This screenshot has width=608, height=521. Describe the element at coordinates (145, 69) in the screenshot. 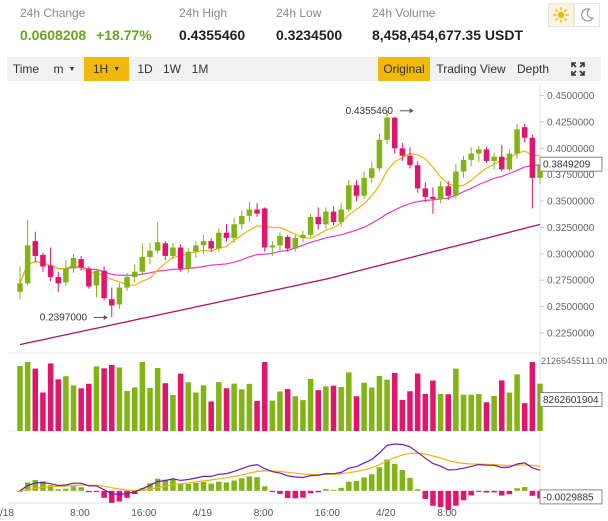

I see `interval-1d-button: 1D` at that location.